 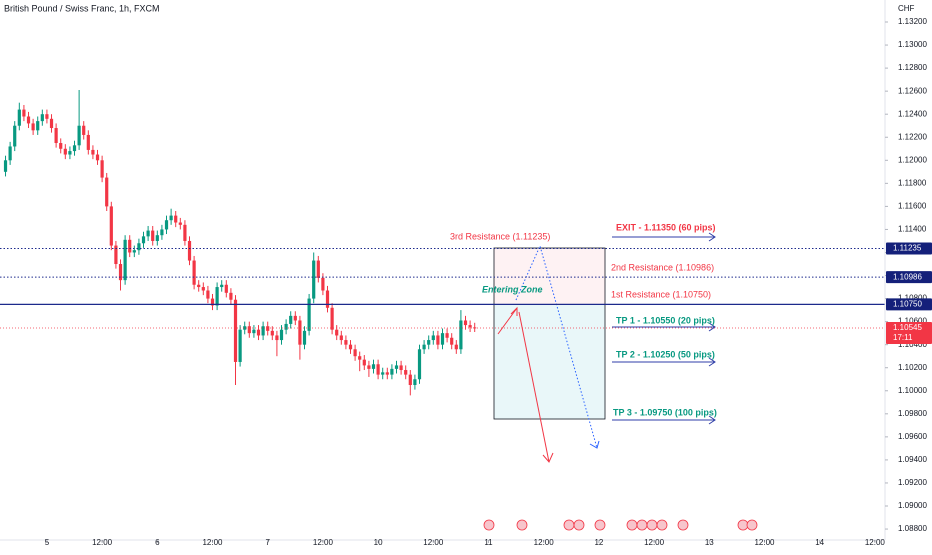 What do you see at coordinates (912, 44) in the screenshot?
I see `y-tick-label: 1.13000` at bounding box center [912, 44].